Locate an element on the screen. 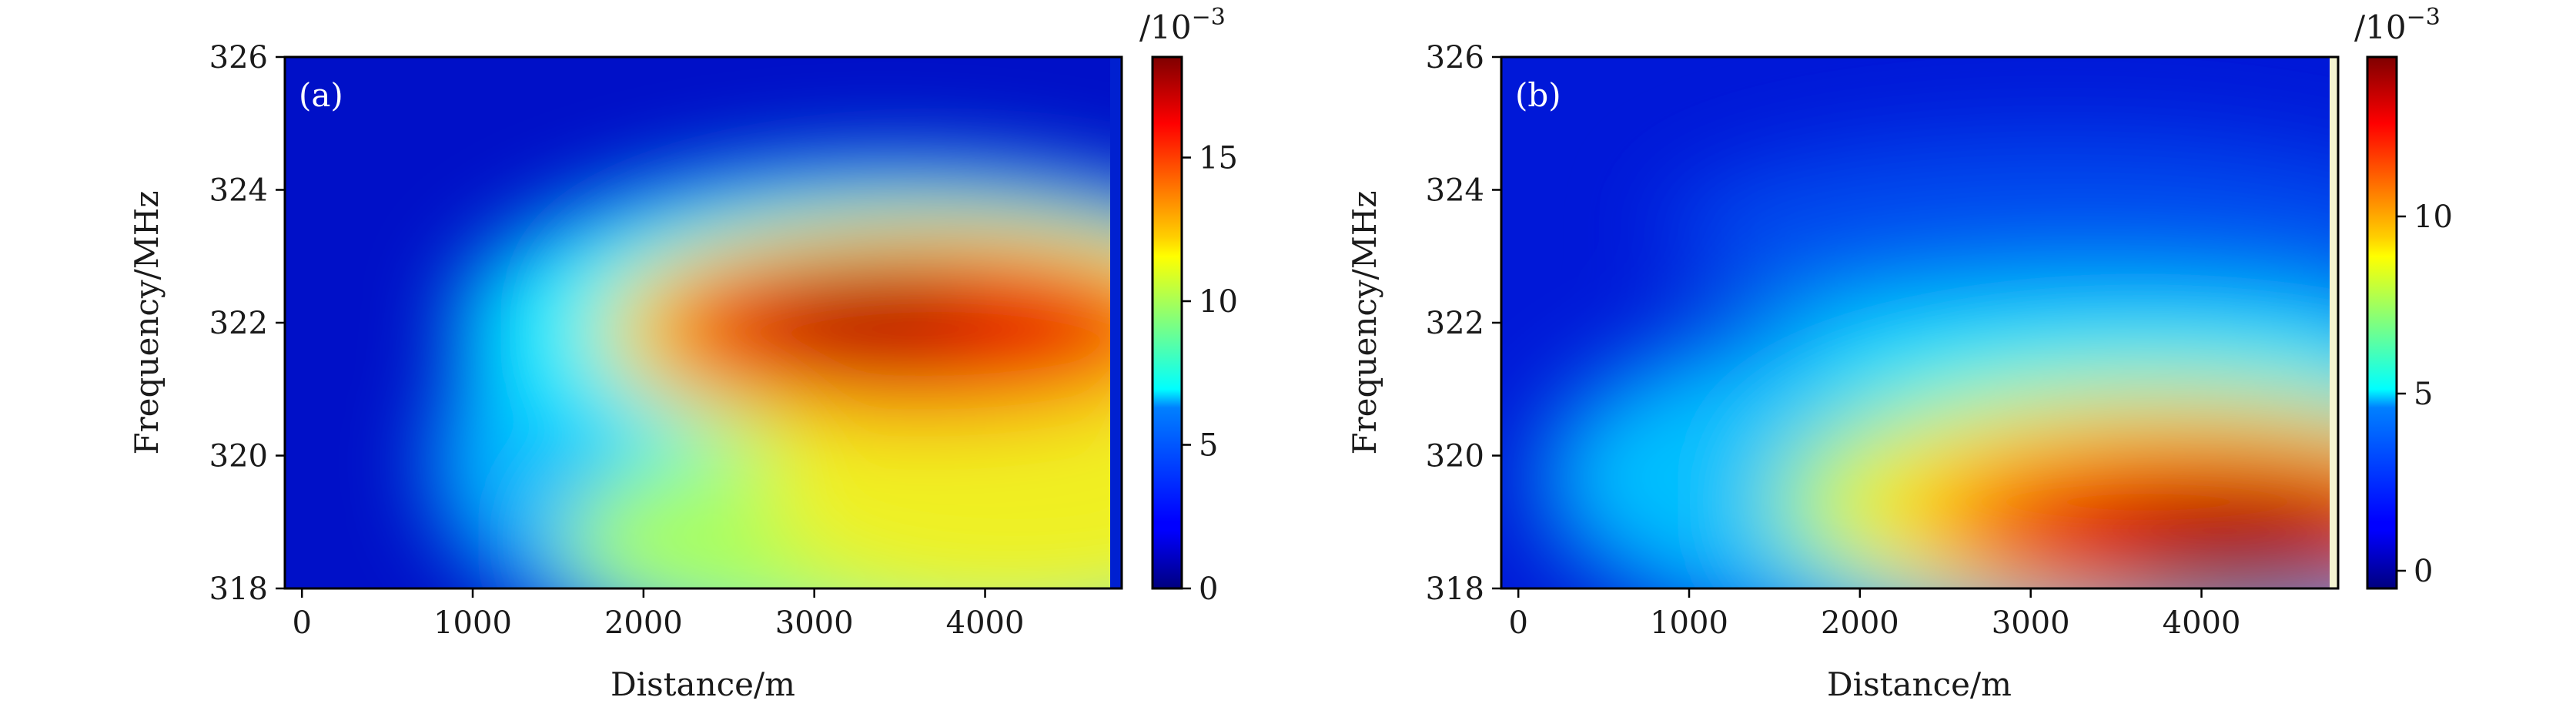 The width and height of the screenshot is (2576, 714). colorbar-unit-a: /10−3 is located at coordinates (1182, 25).